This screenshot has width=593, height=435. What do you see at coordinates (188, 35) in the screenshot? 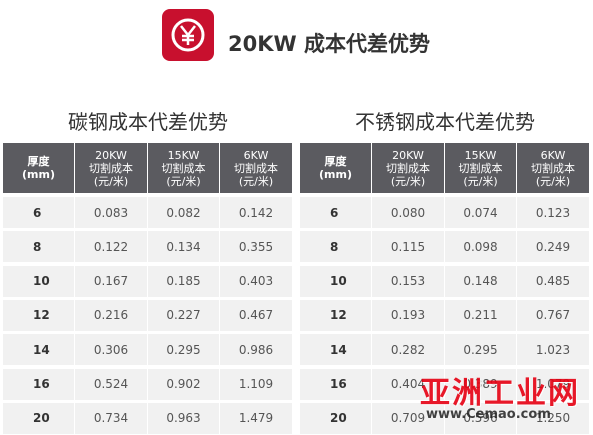
I see `logo-icon` at bounding box center [188, 35].